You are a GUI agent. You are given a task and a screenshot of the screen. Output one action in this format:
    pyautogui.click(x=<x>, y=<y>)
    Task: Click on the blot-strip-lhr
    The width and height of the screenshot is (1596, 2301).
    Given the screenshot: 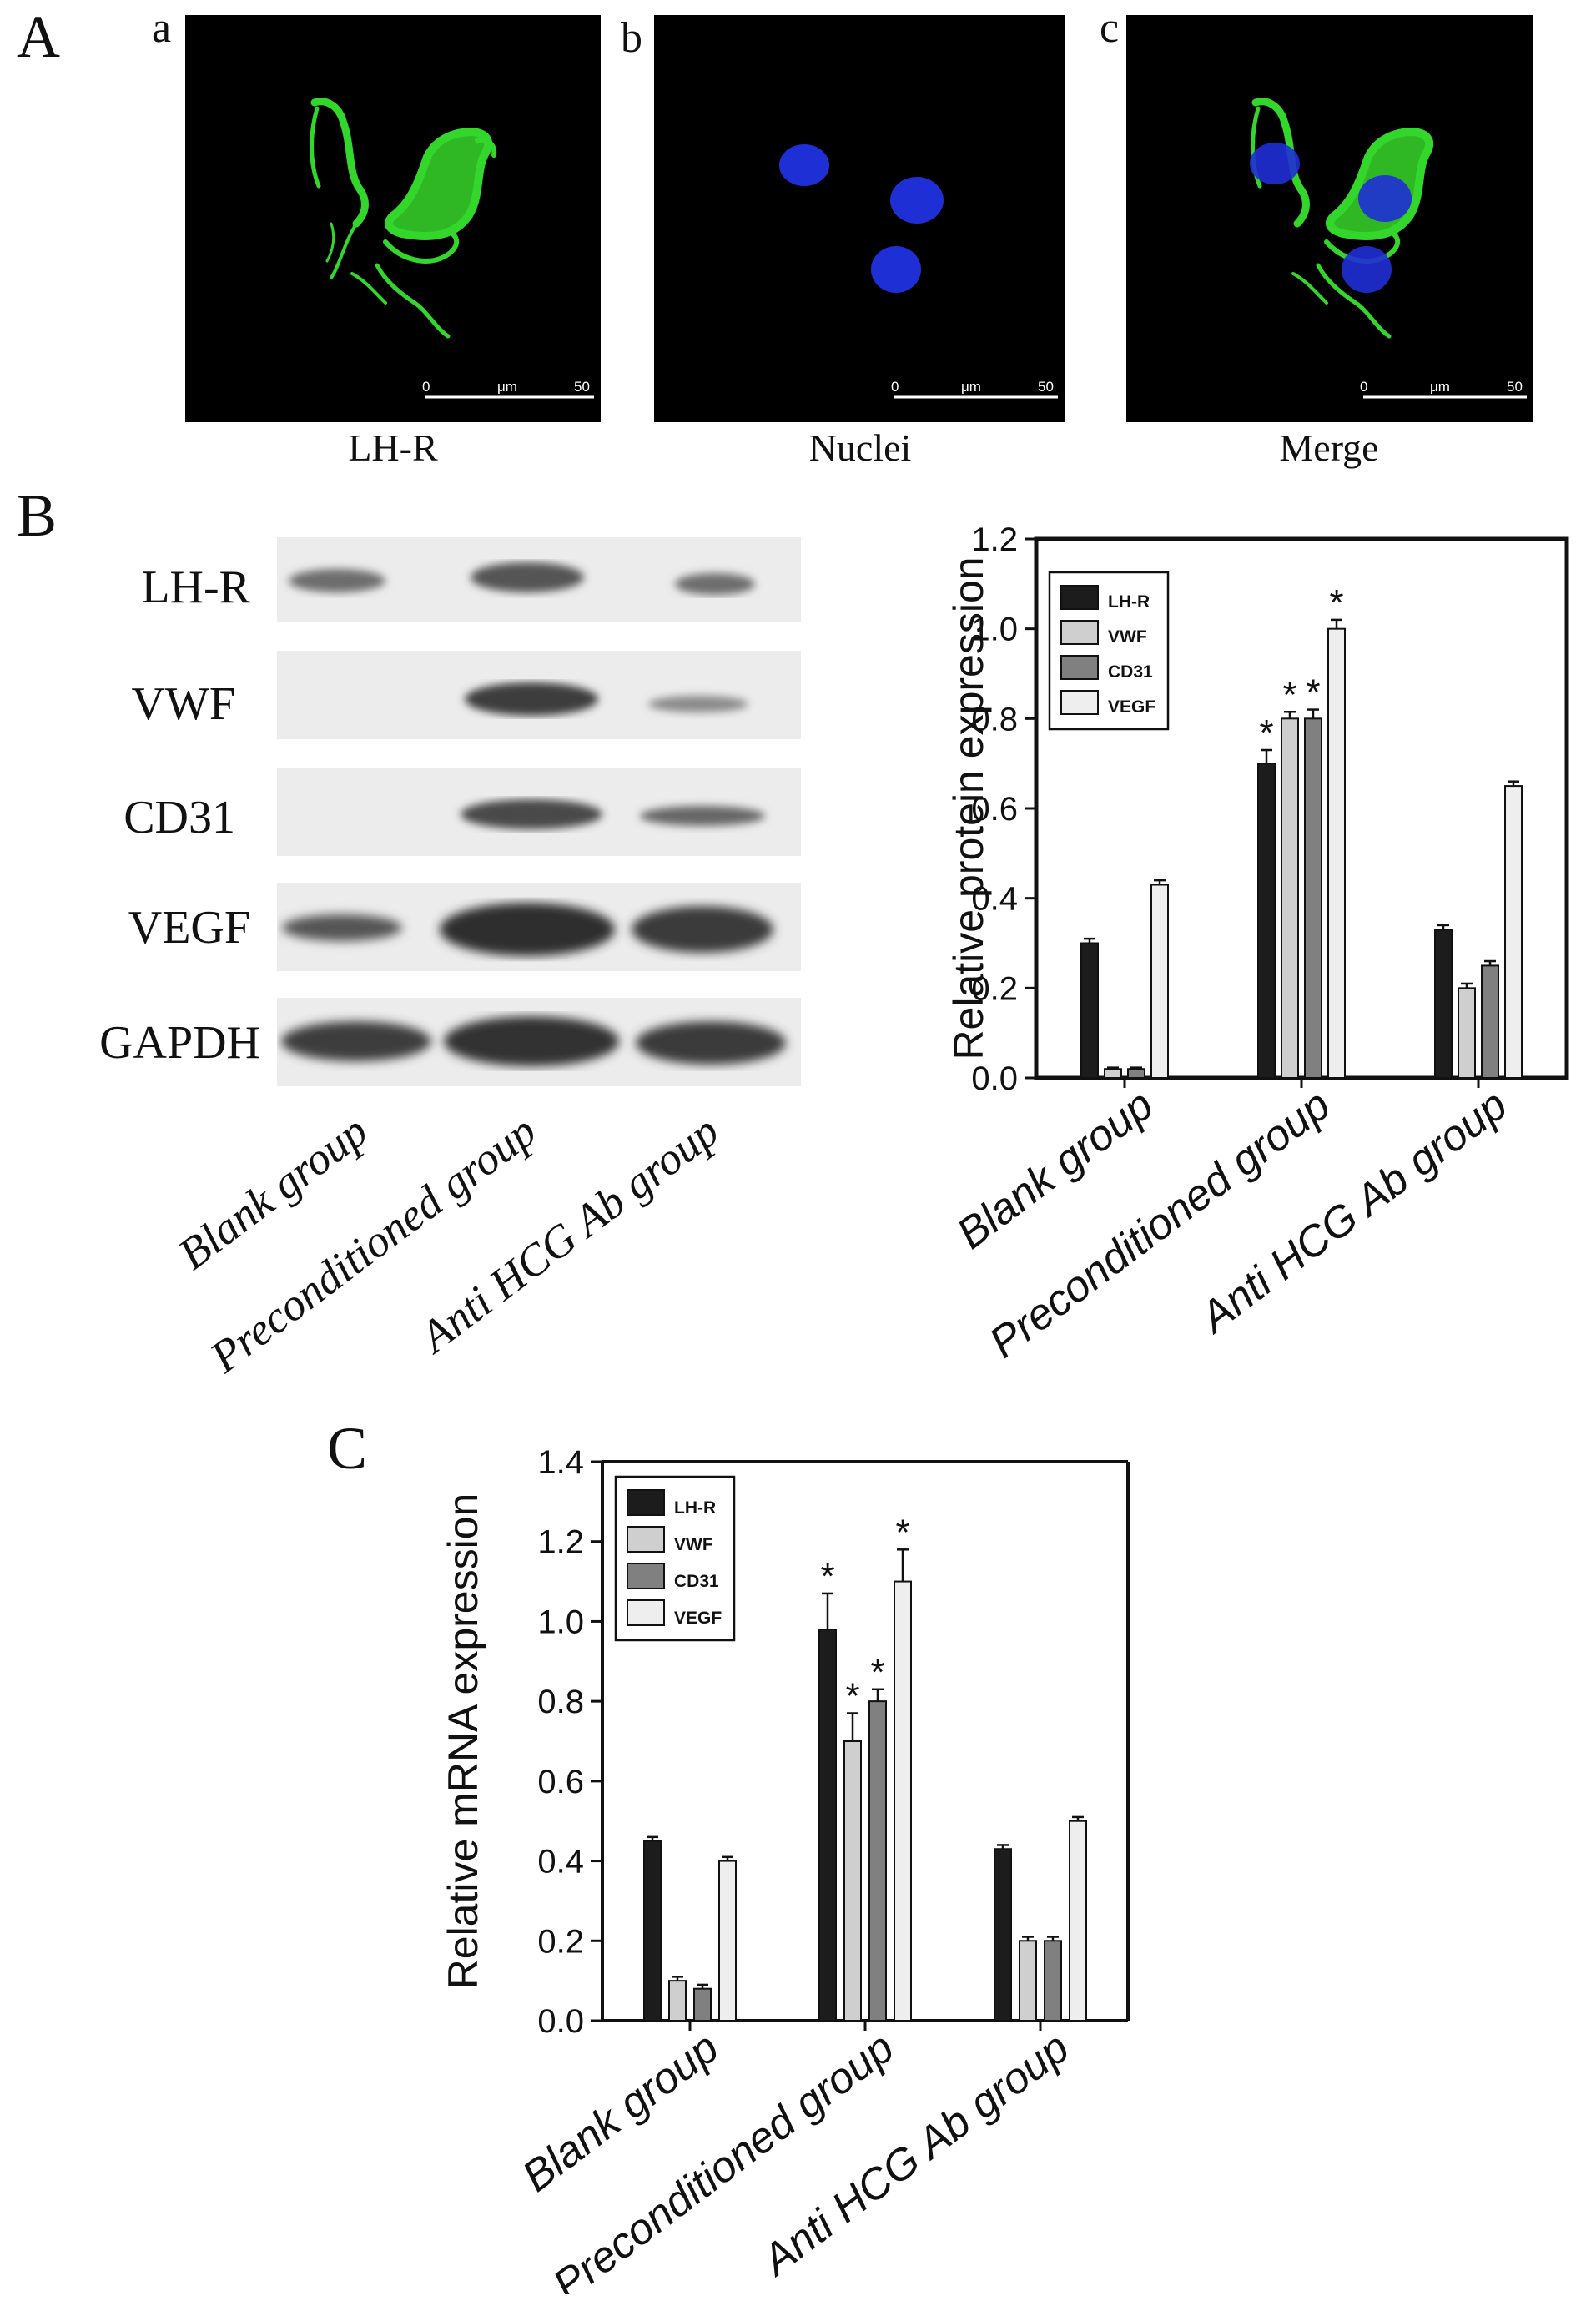 What is the action you would take?
    pyautogui.click(x=539, y=579)
    